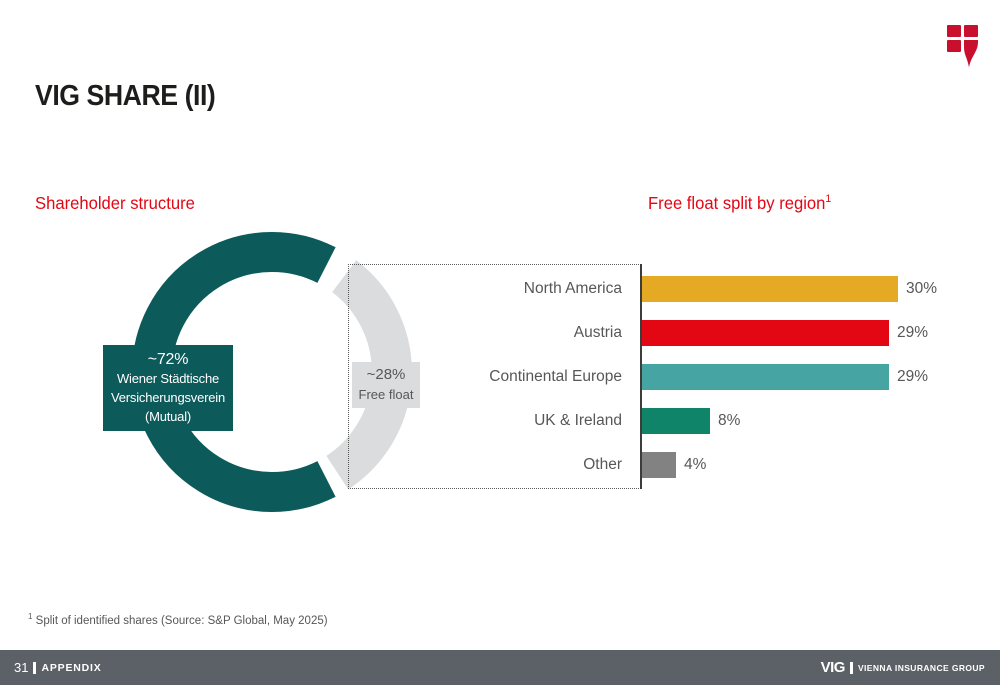  Describe the element at coordinates (500, 667) in the screenshot. I see `footer-bar: 31 APPENDIX VIG VIENNA INSURANCE GROUP` at that location.